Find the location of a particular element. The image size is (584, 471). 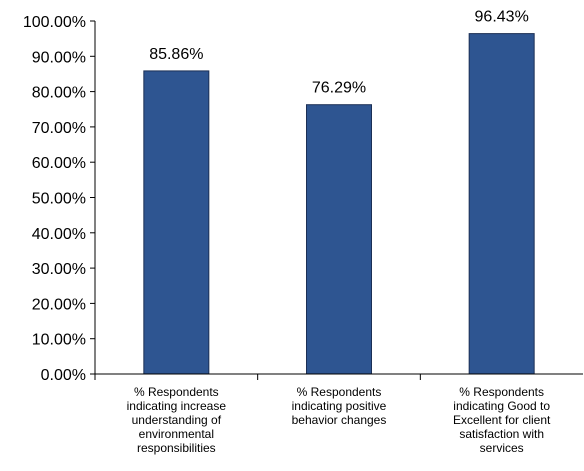

y-tick-label: 90.00% is located at coordinates (59, 57).